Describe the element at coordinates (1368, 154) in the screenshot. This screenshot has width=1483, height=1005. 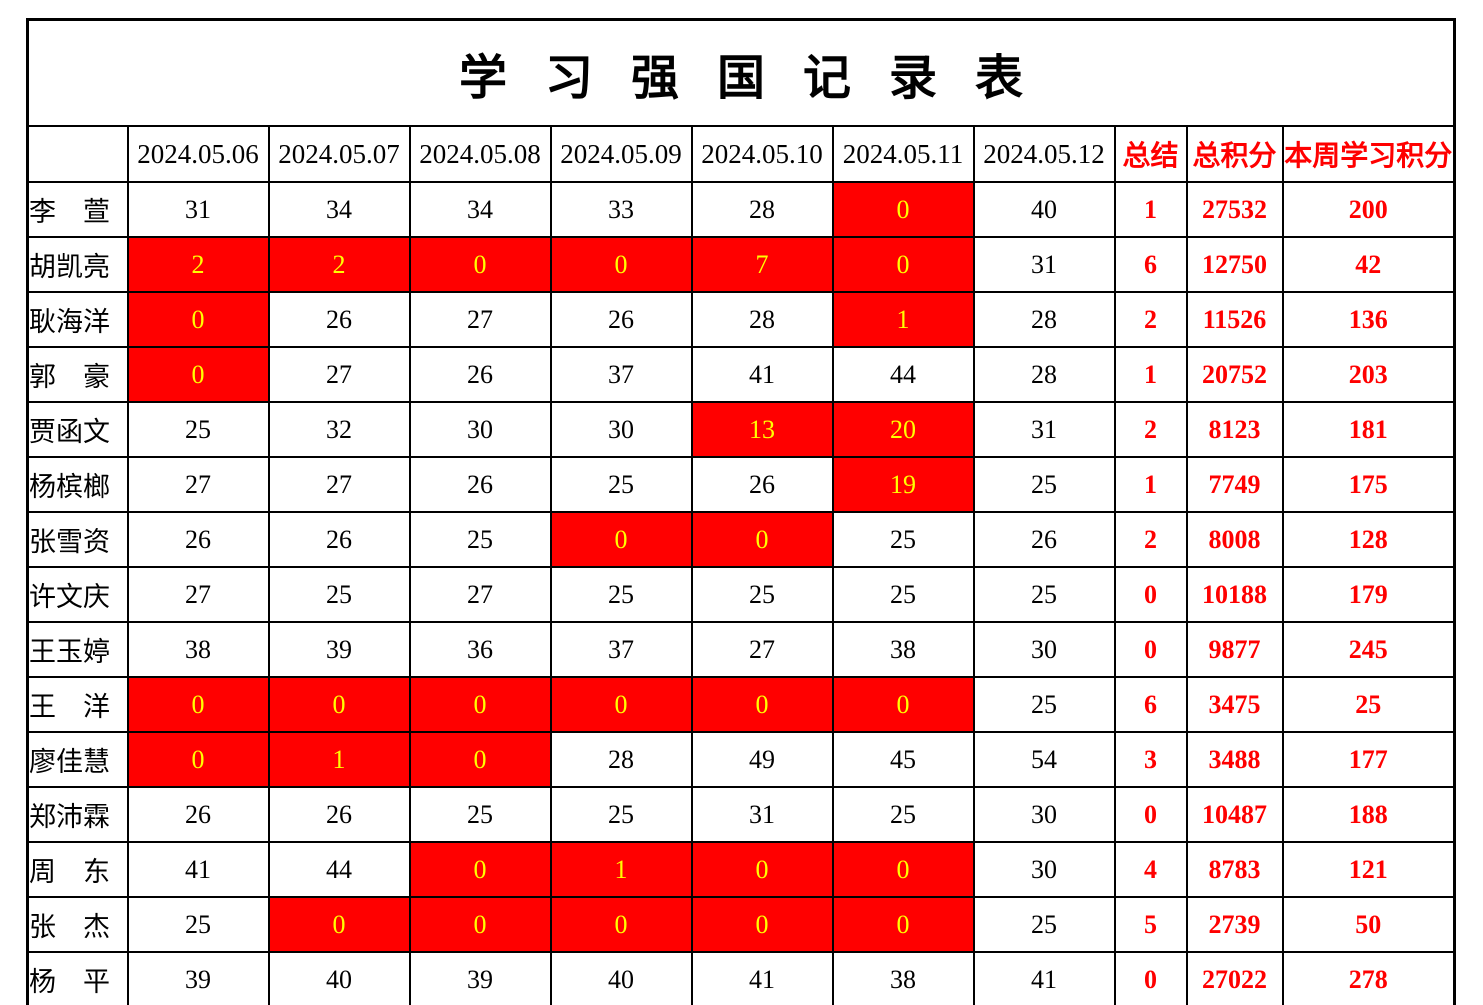
I see `week-points-header: 本周学习积分` at that location.